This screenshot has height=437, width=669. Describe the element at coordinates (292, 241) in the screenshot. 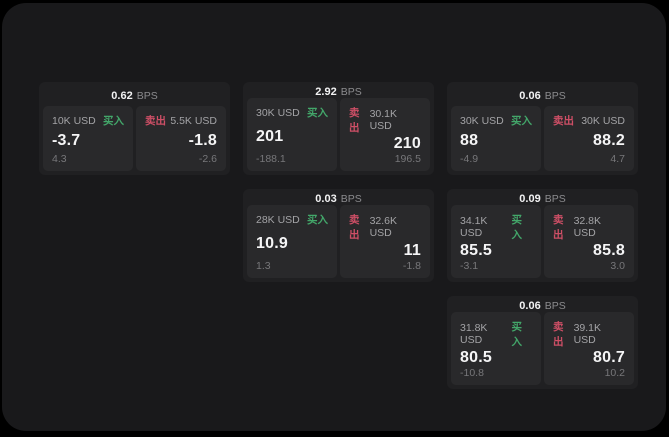

I see `buy-panel: 28K USD 买入 10.9 1.3` at that location.